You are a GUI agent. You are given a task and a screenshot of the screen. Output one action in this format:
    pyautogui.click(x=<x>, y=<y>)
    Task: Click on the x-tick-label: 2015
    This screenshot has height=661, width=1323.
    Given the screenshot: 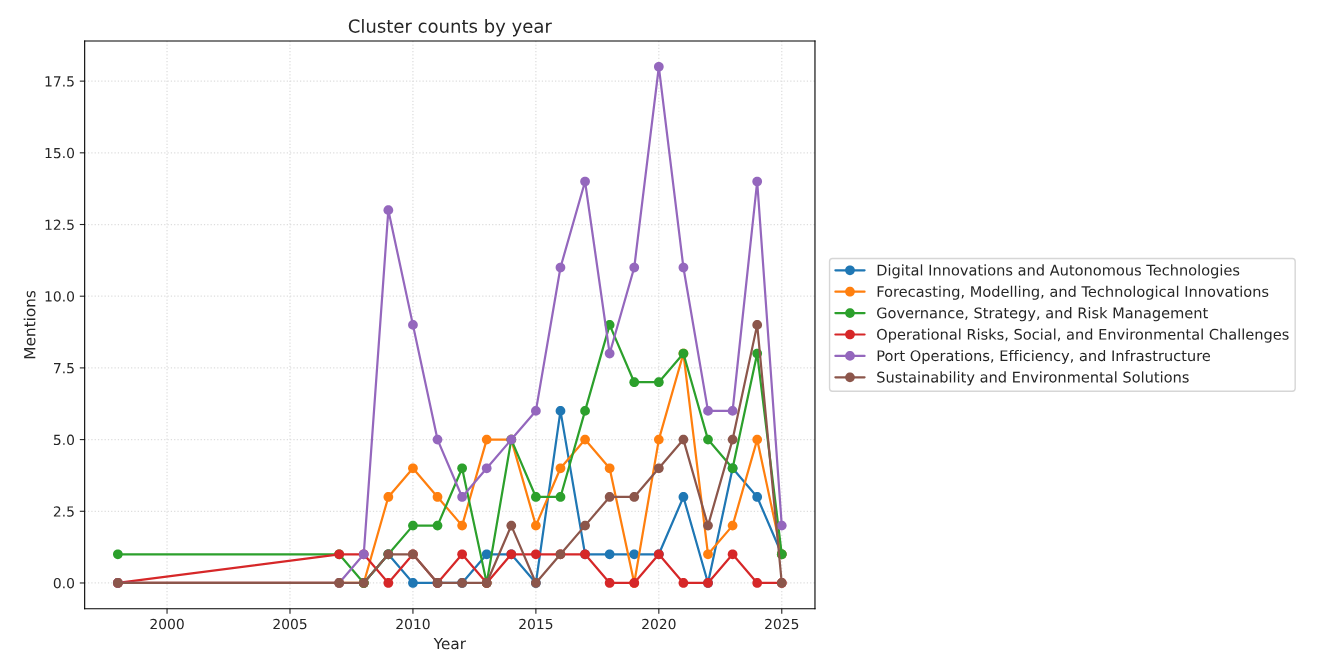 What is the action you would take?
    pyautogui.click(x=536, y=624)
    